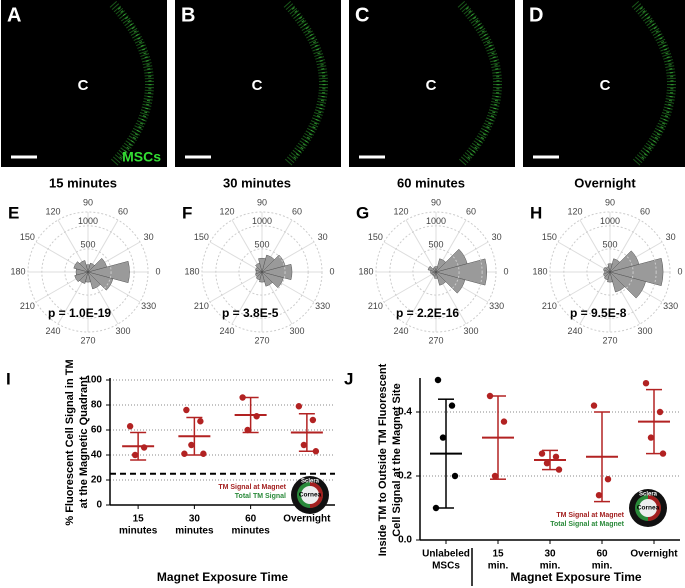  Describe the element at coordinates (70, 442) in the screenshot. I see `y-axis-label: % Fluorescent Cell Signal in TM` at that location.